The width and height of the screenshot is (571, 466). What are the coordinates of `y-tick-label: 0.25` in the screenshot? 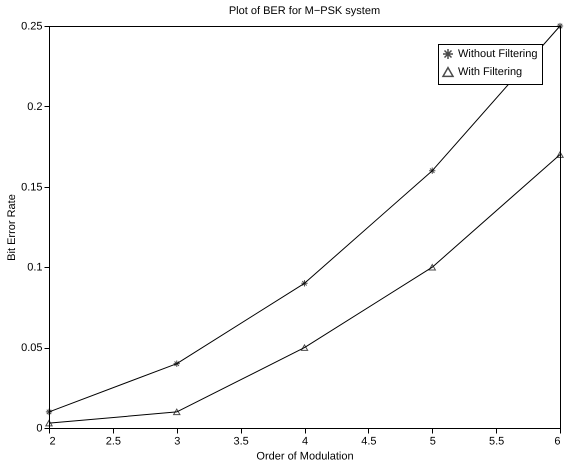 It's located at (31, 26).